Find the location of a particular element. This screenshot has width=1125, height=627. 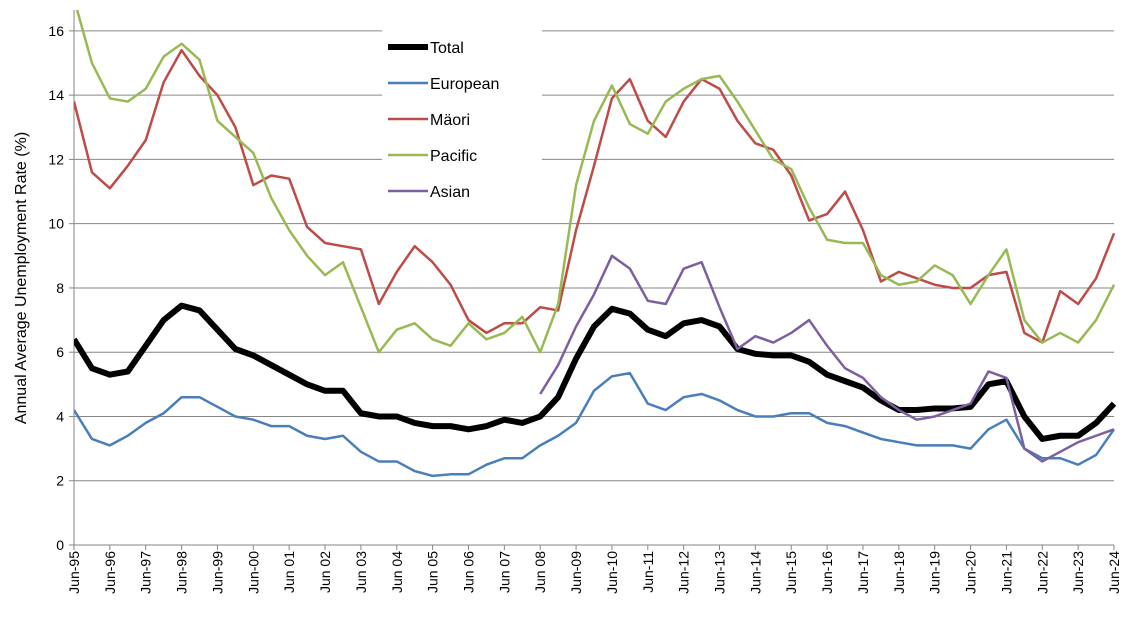

x-tick-label: Jun-16 is located at coordinates (827, 572).